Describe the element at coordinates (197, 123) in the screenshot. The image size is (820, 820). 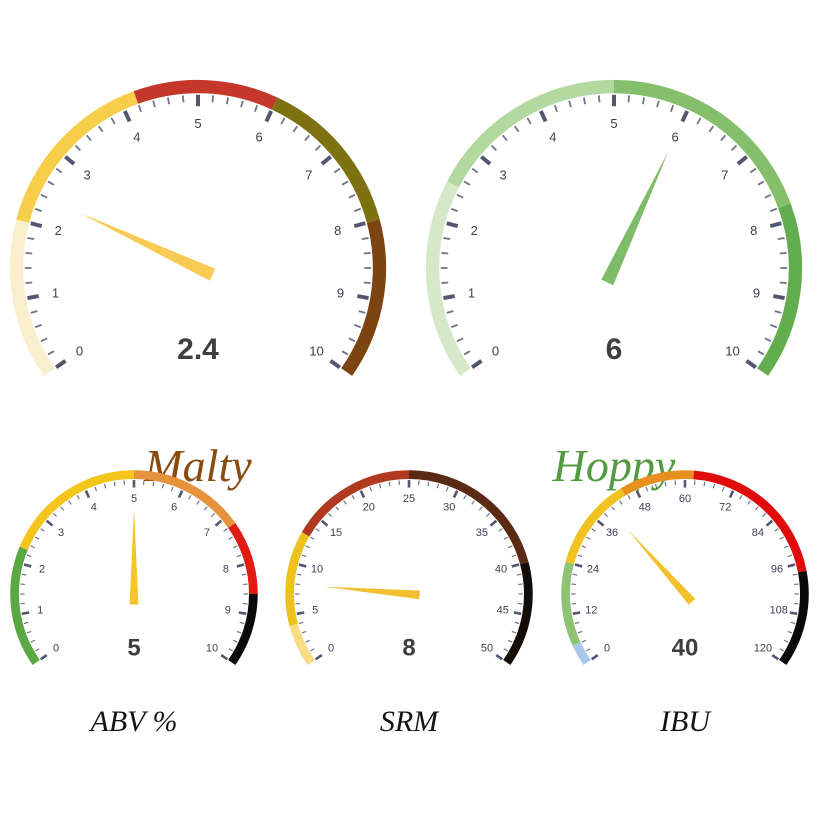
I see `gauge-tick-label: 5` at that location.